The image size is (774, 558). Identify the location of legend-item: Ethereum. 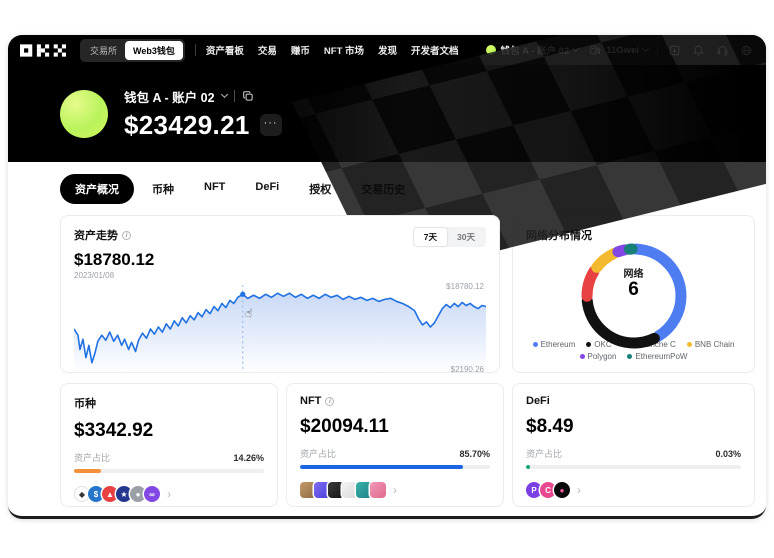
(553, 344).